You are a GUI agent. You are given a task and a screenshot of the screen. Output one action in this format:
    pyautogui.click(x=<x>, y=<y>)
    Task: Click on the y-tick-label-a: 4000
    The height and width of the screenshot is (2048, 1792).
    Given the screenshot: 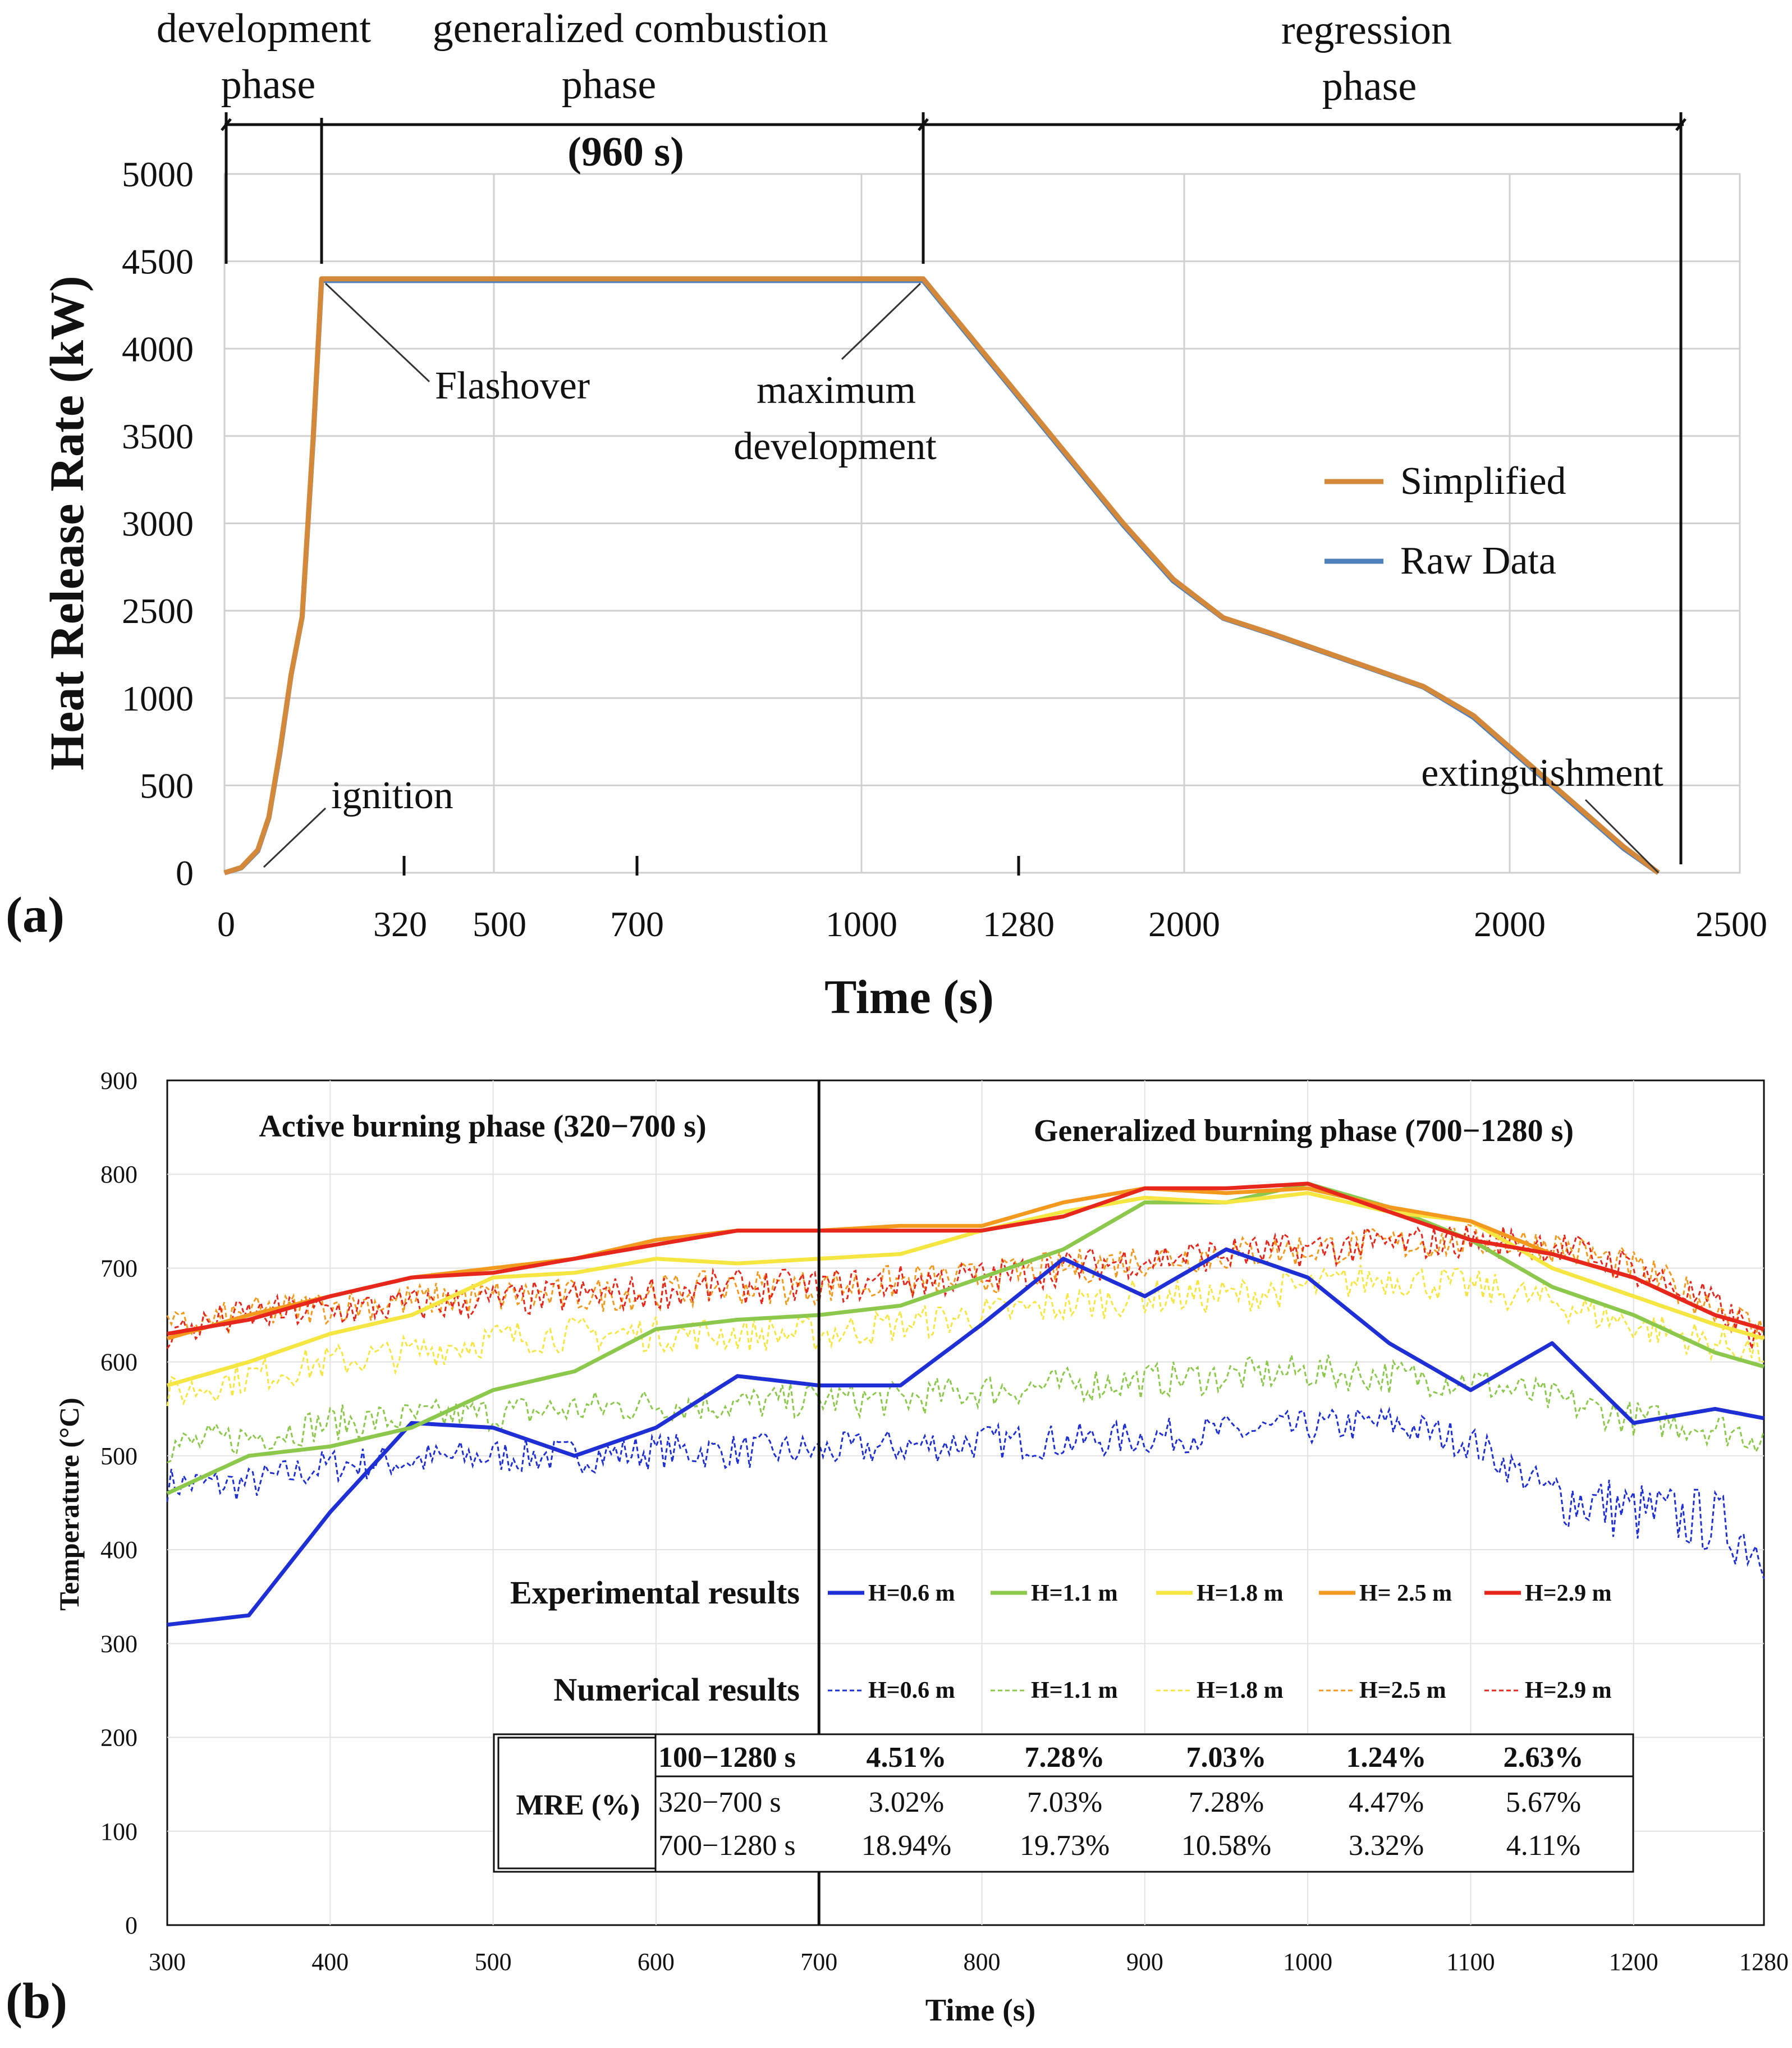 What is the action you would take?
    pyautogui.click(x=158, y=349)
    